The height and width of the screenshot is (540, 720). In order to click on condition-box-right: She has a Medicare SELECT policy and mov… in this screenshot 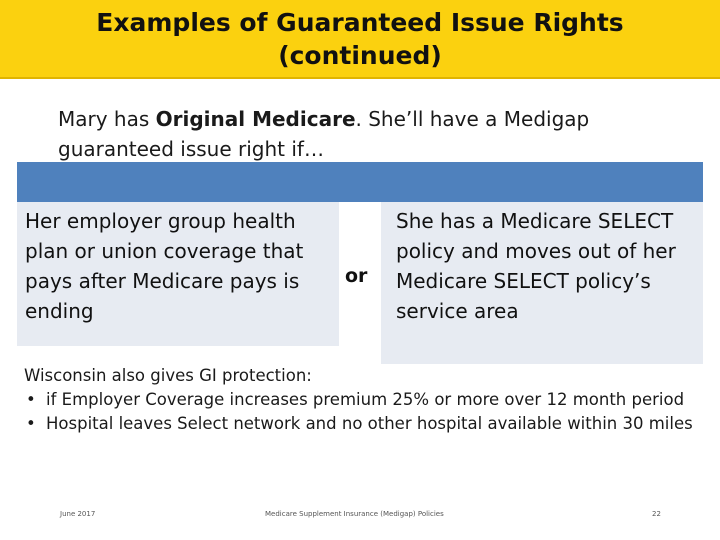, I will do `click(542, 283)`.